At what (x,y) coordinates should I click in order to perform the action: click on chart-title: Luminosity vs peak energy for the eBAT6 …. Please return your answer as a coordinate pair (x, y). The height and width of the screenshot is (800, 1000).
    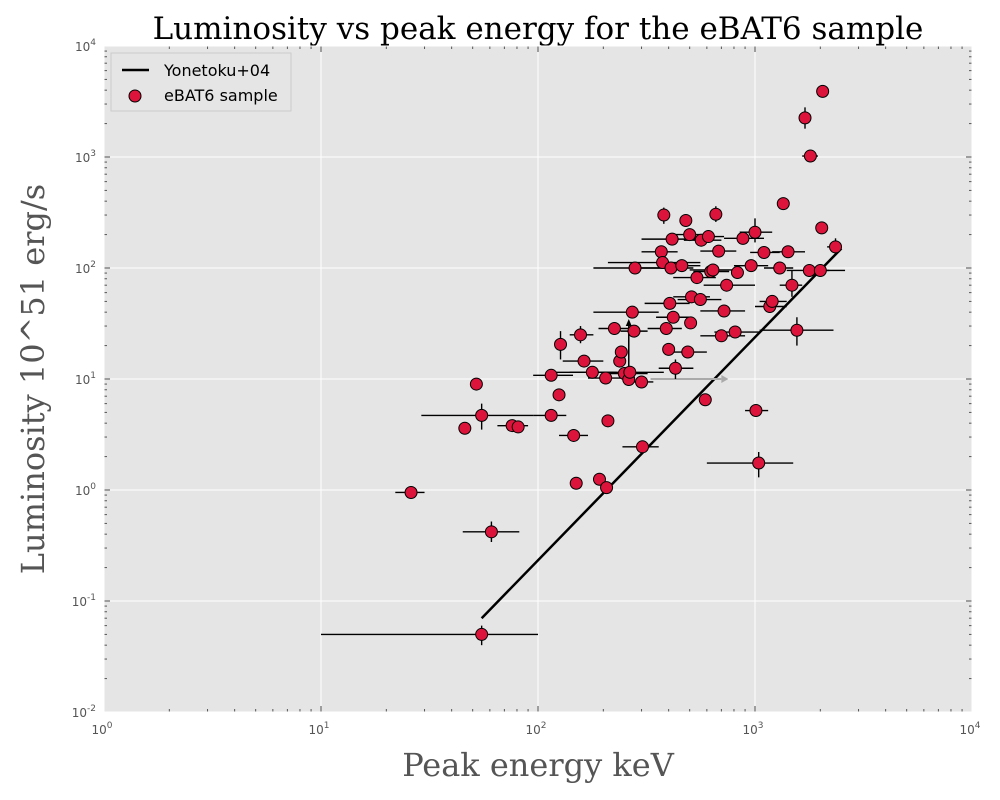
    Looking at the image, I should click on (538, 29).